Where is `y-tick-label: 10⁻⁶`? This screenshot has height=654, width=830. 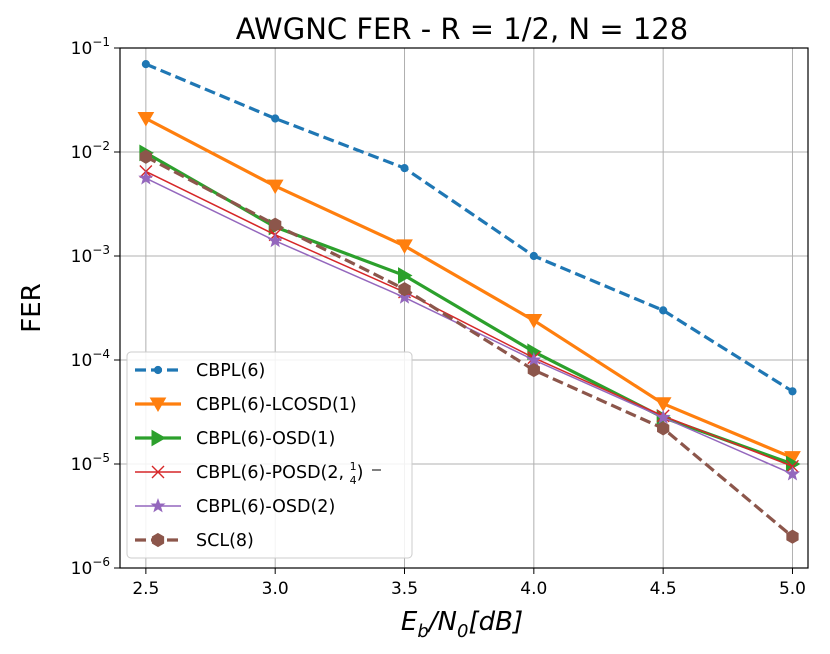 y-tick-label: 10⁻⁶ is located at coordinates (90, 567).